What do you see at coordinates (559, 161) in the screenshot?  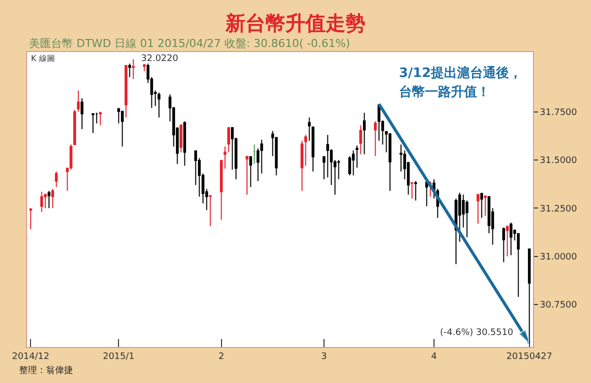 I see `y-tick-label: 31.5000` at bounding box center [559, 161].